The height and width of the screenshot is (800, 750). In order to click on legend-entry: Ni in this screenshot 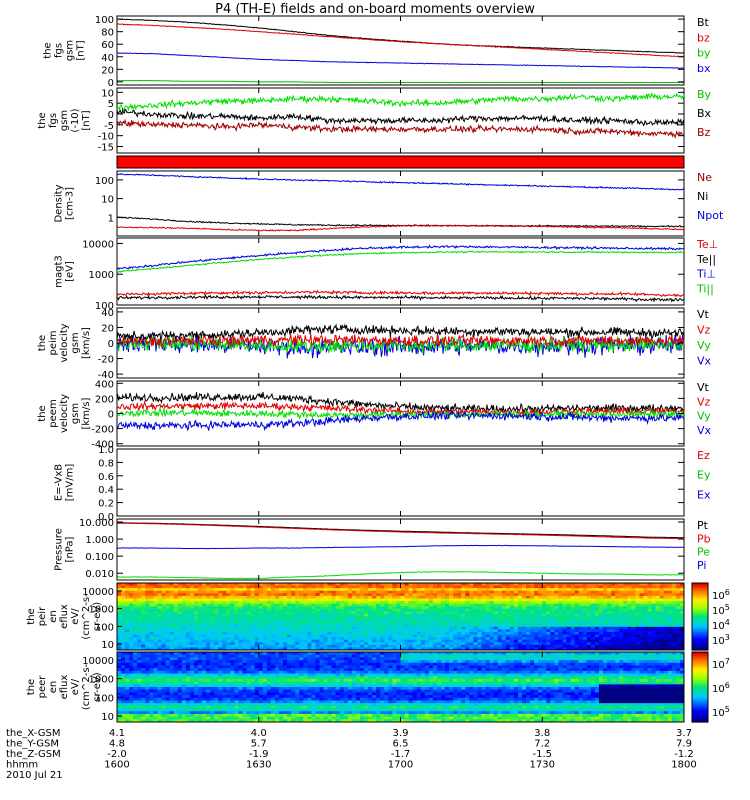, I will do `click(702, 196)`.